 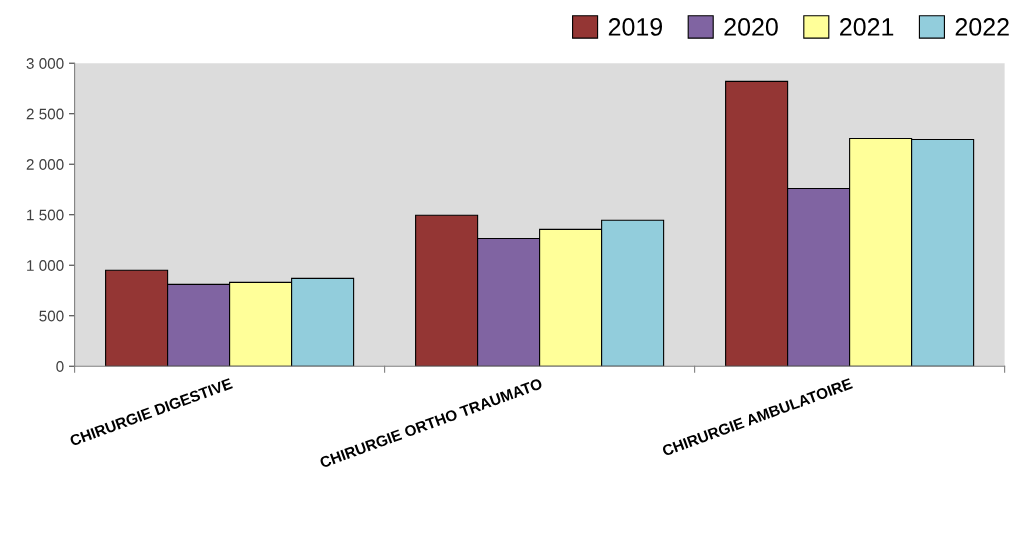 I want to click on legend-label: 2022, so click(x=982, y=27).